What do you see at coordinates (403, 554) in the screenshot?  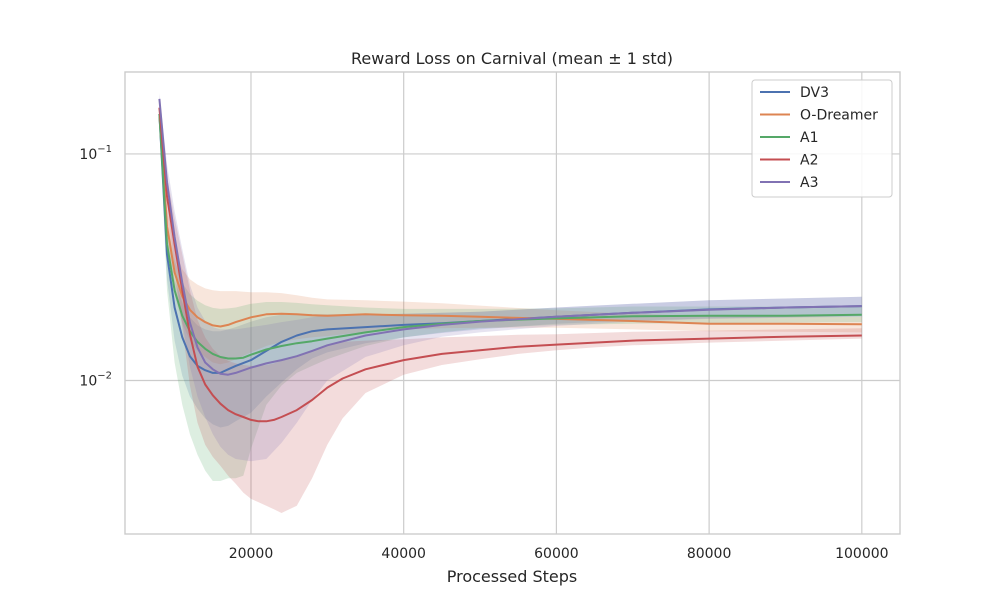 I see `x-tick-label: 40000` at bounding box center [403, 554].